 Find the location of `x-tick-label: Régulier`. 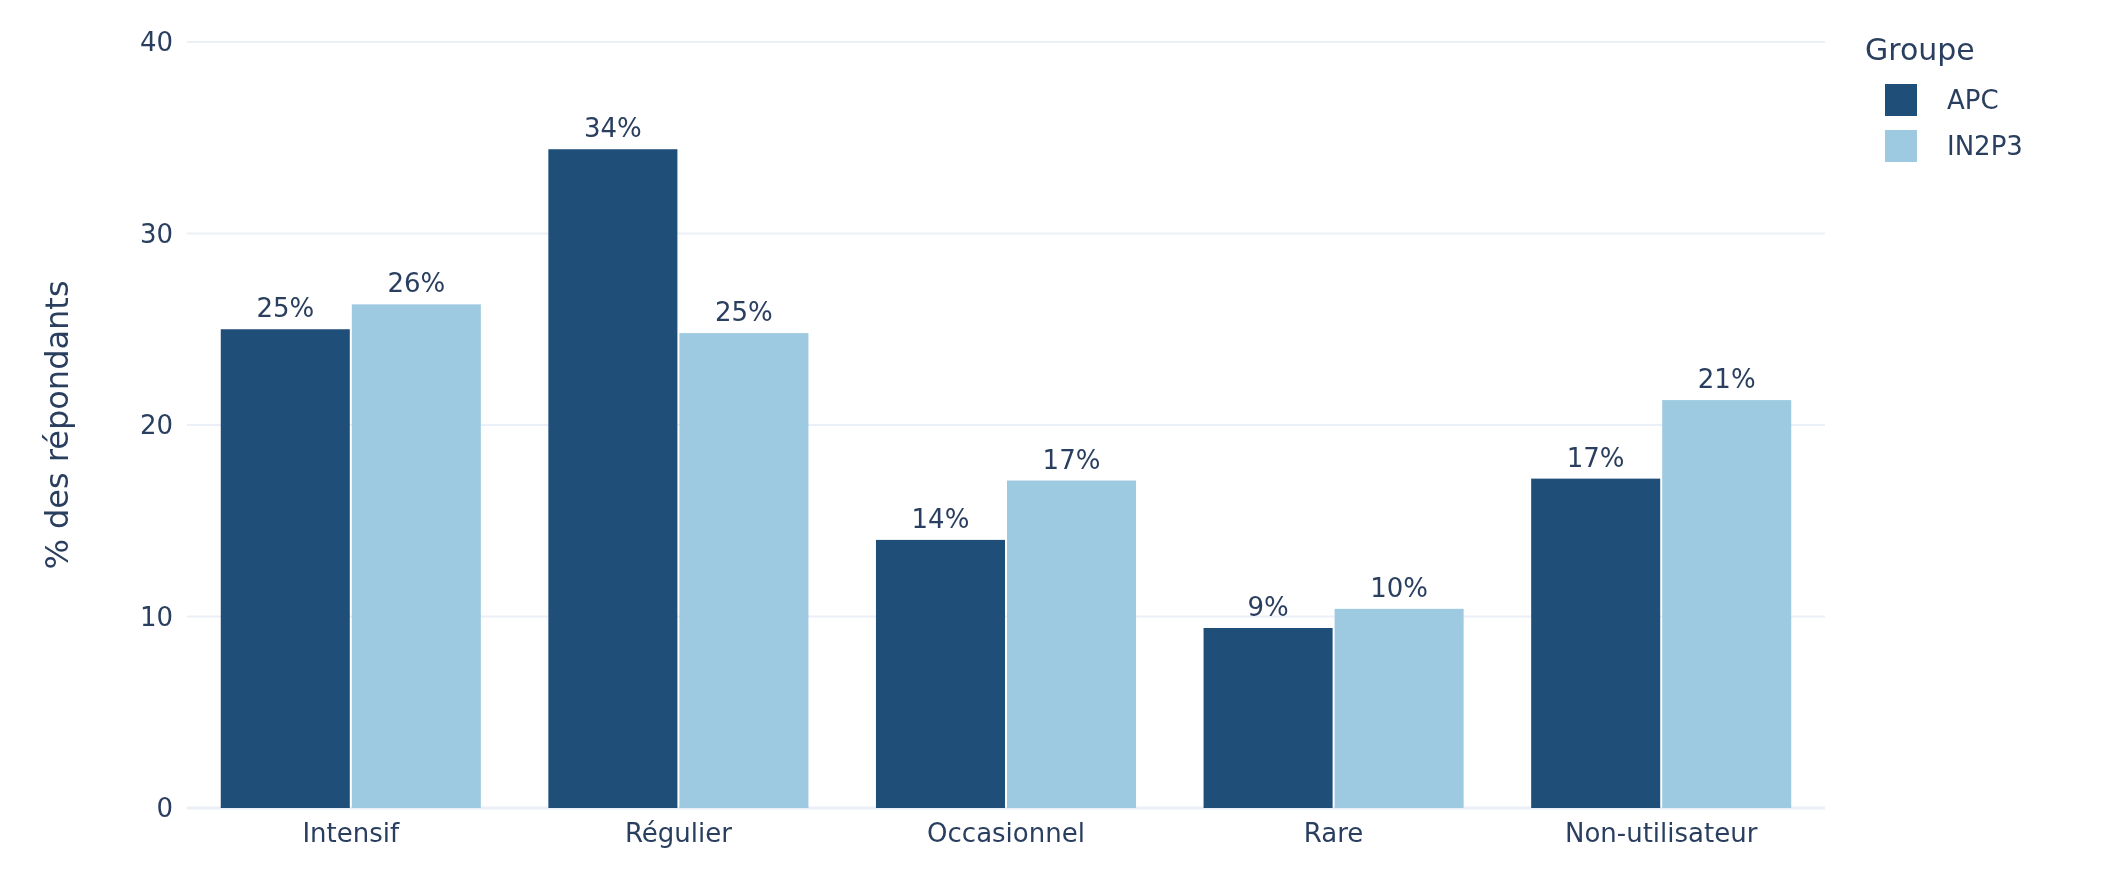

x-tick-label: Régulier is located at coordinates (678, 833).